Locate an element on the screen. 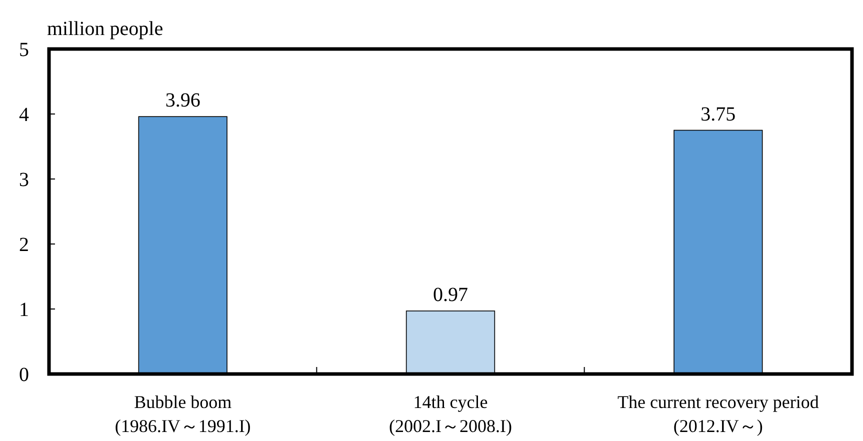 The image size is (863, 441). data-label: 0.97 is located at coordinates (450, 295).